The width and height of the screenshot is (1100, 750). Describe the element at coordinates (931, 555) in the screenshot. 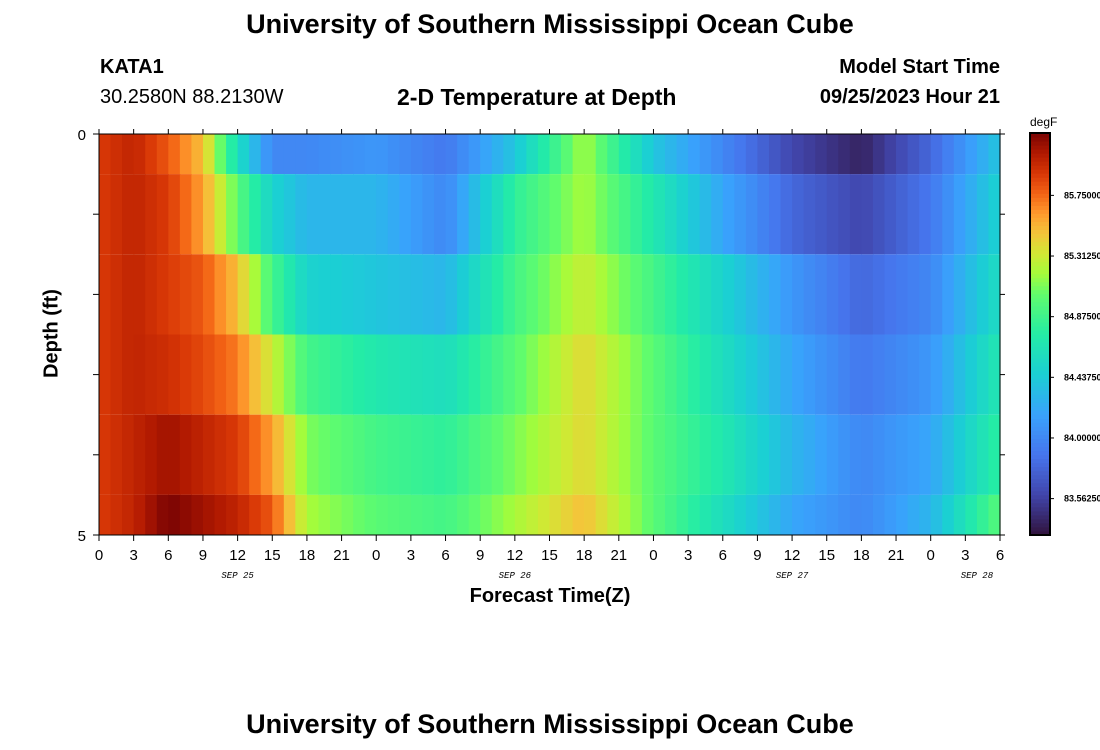

I see `x-tick-label: 0` at that location.